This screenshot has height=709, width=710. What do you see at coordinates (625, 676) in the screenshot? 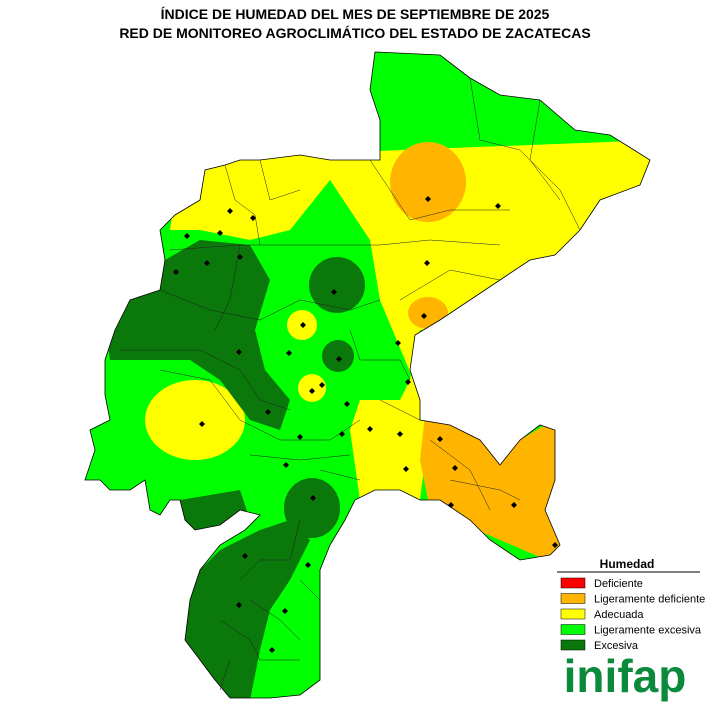
I see `logo: inifap` at bounding box center [625, 676].